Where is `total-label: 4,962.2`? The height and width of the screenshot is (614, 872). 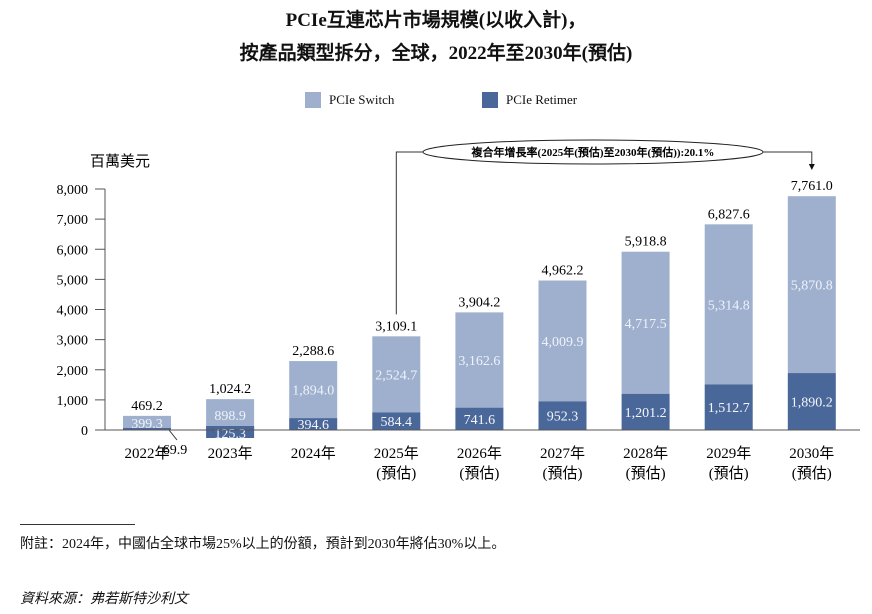 total-label: 4,962.2 is located at coordinates (563, 271).